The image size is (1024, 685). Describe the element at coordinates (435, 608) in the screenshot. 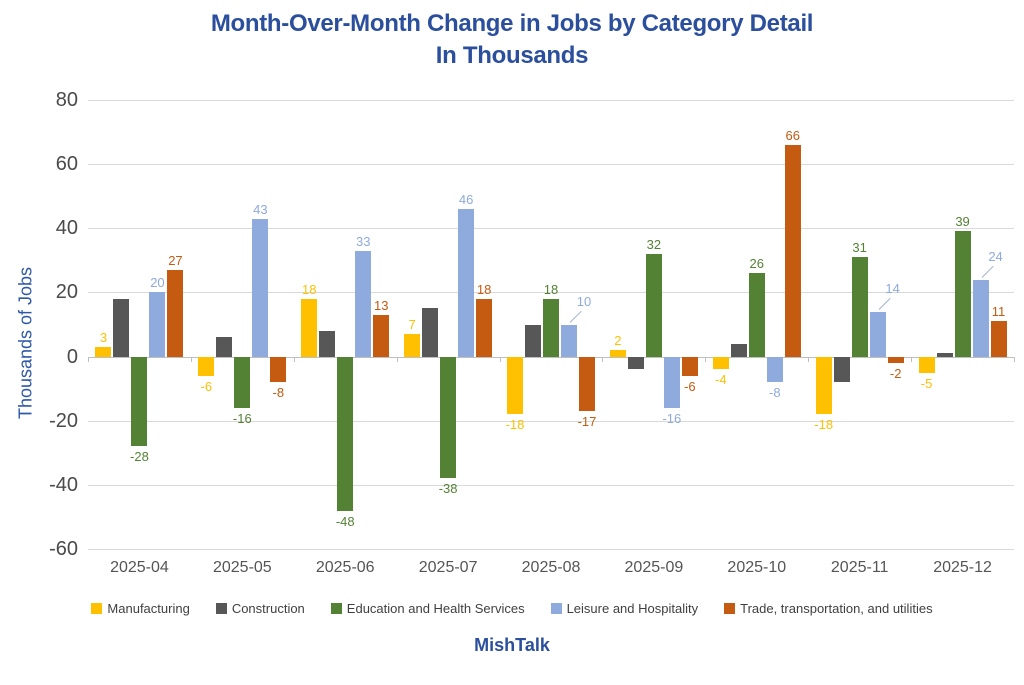

I see `legend-label: Education and Health Services` at that location.